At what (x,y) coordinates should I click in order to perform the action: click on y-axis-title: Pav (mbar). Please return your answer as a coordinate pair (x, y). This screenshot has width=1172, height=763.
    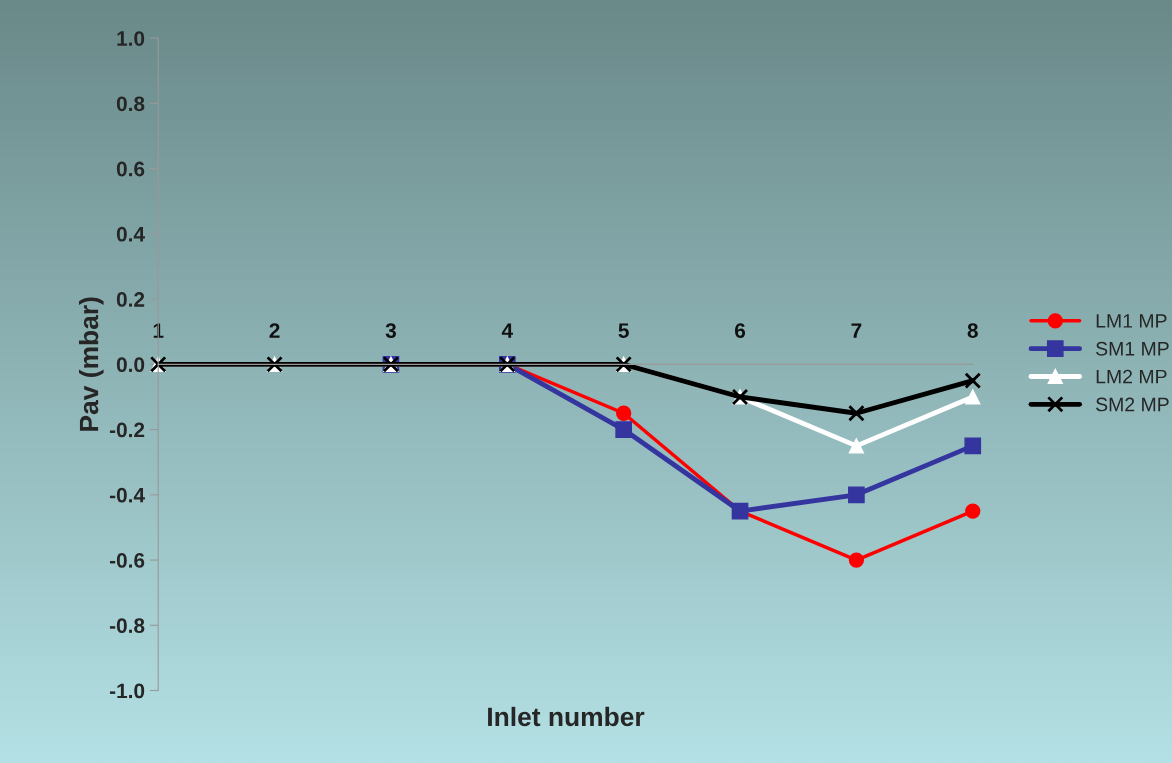
    Looking at the image, I should click on (91, 364).